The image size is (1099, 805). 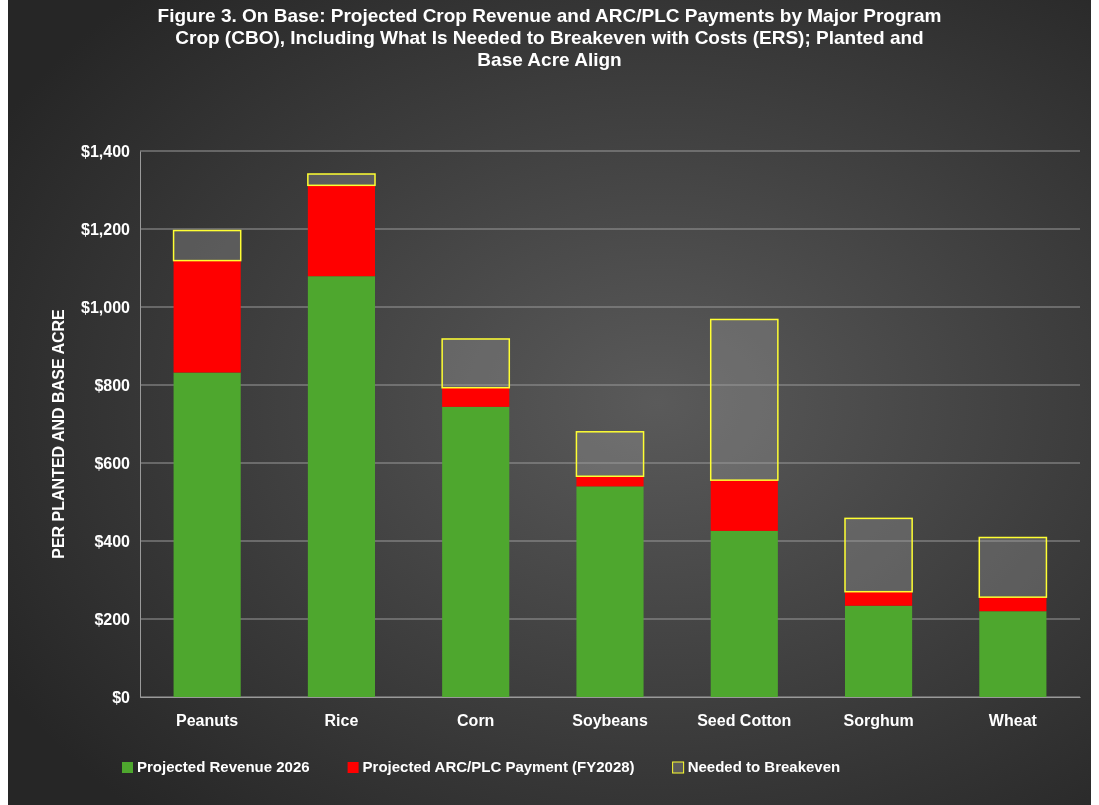 I want to click on legend-label: Projected ARC/PLC Payment (FY2028), so click(x=498, y=766).